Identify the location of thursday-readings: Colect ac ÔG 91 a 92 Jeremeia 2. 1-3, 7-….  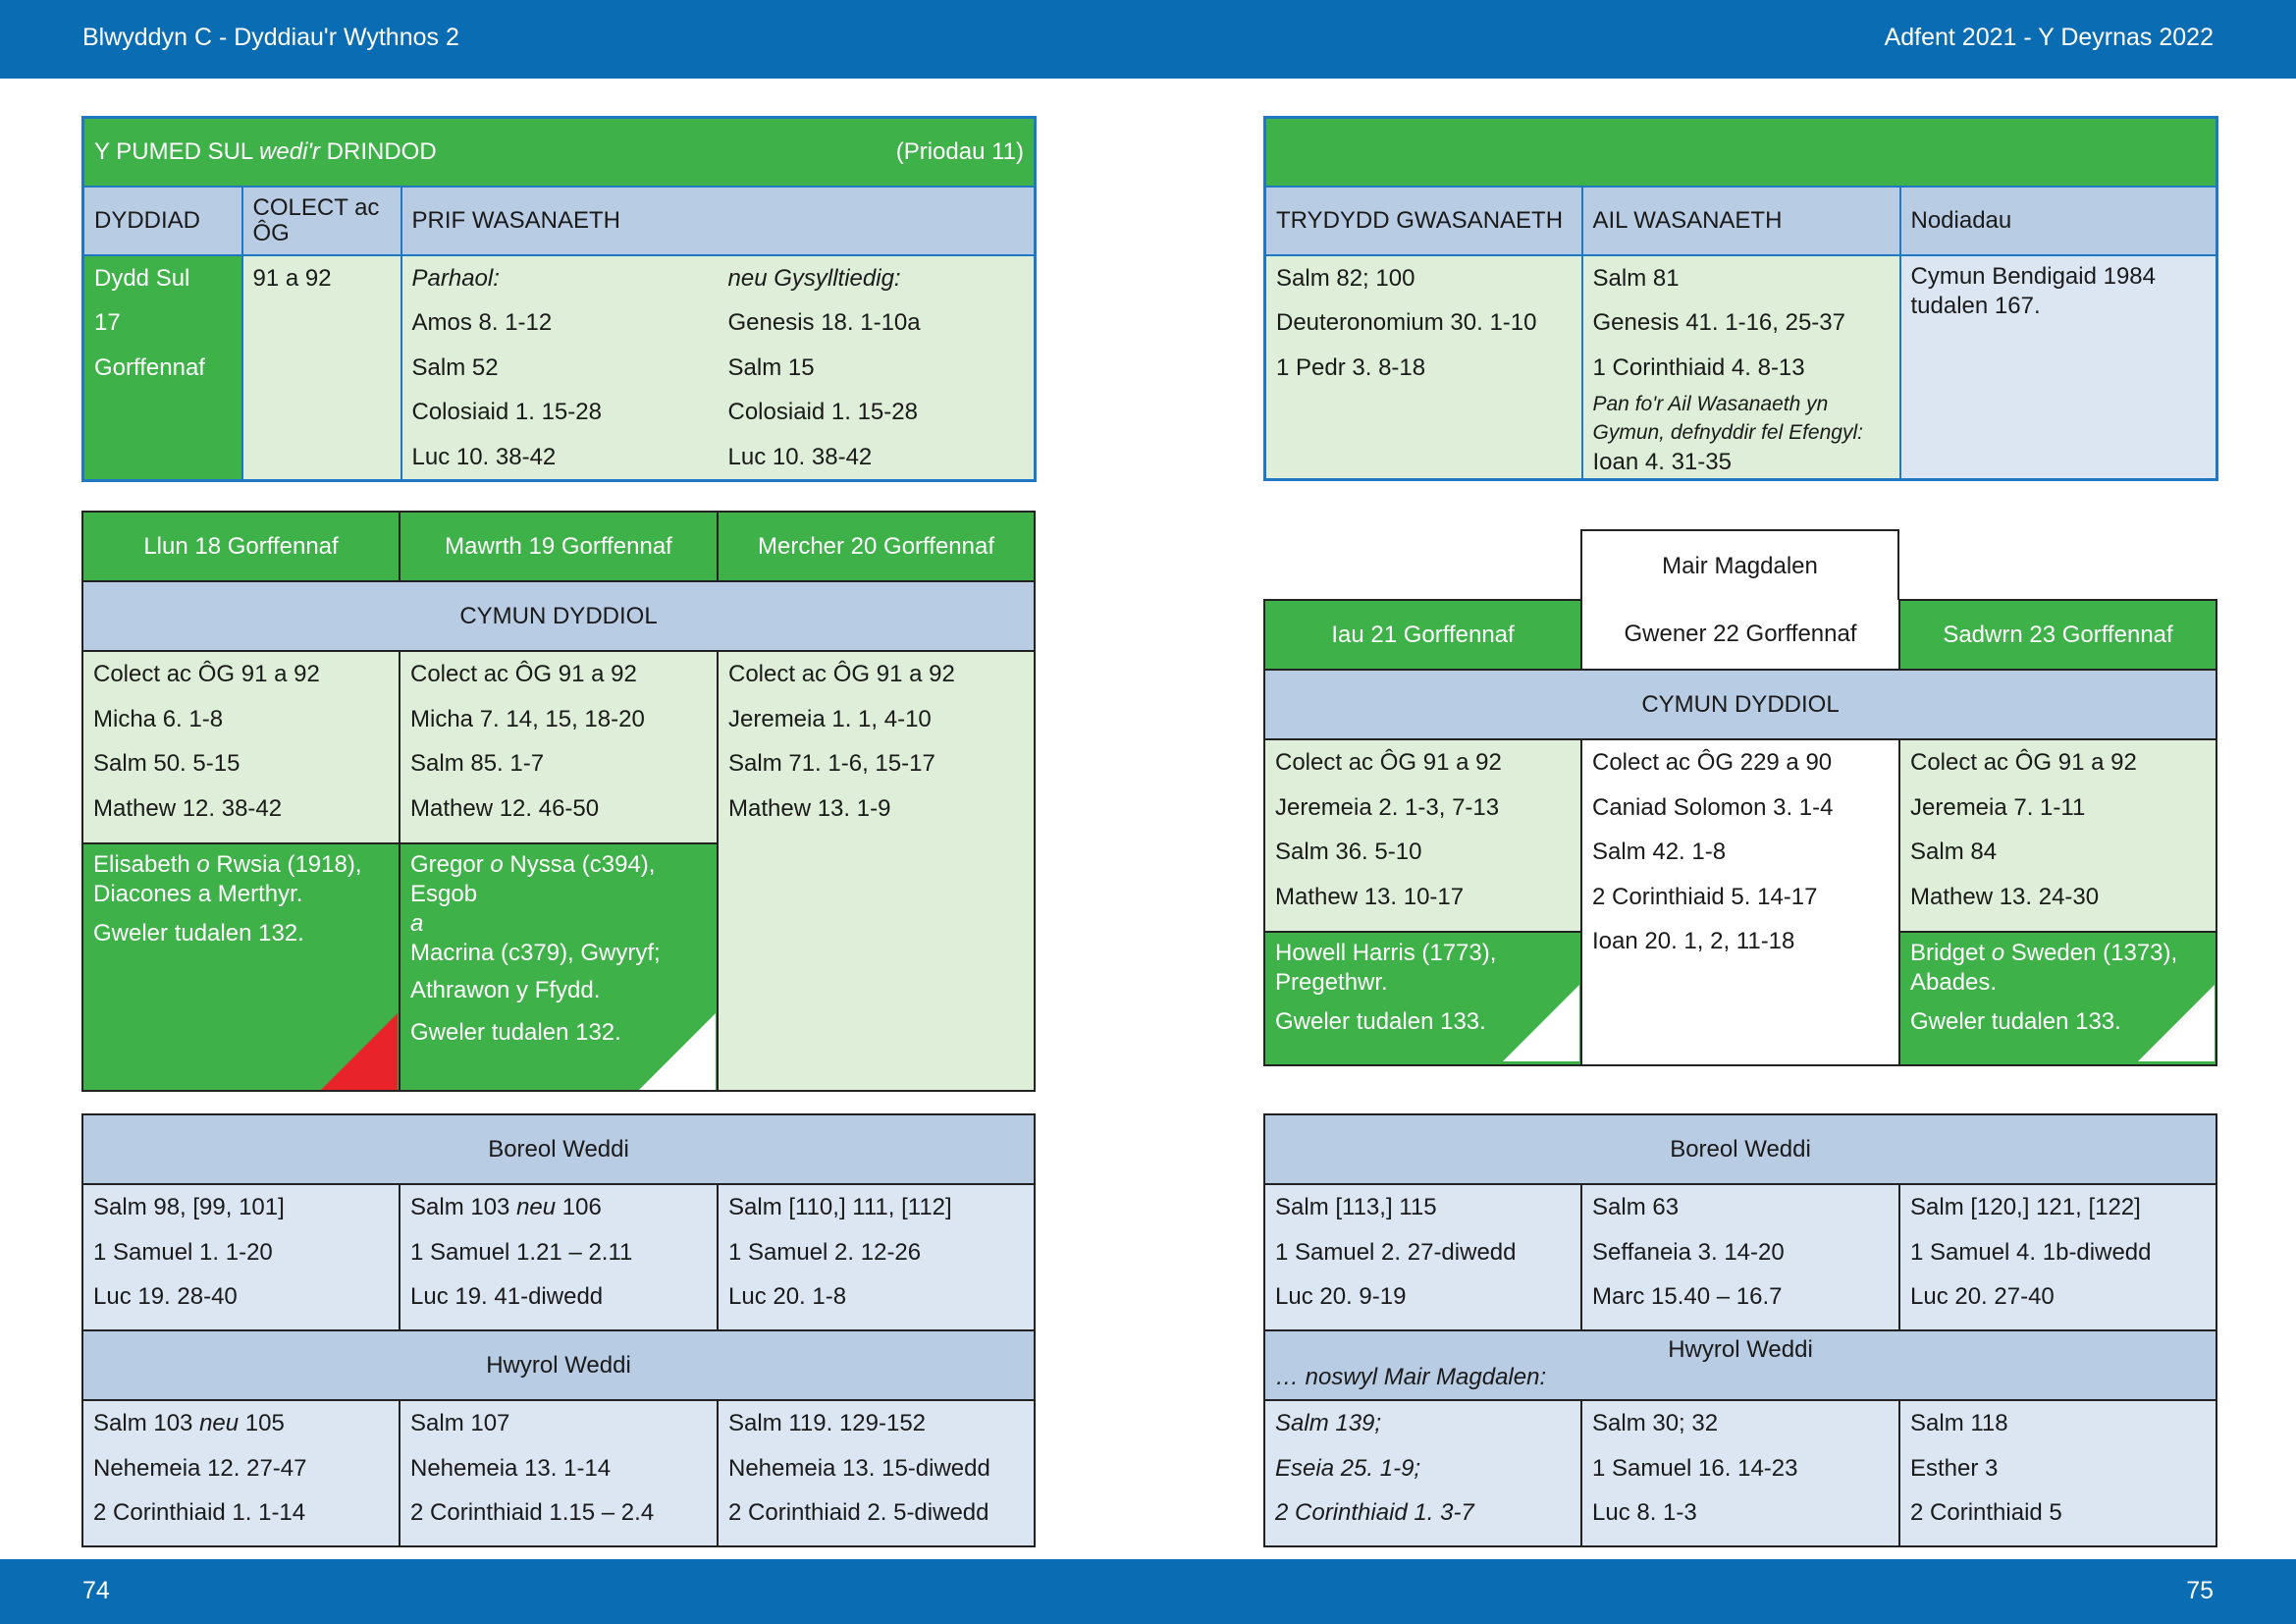
(1422, 835).